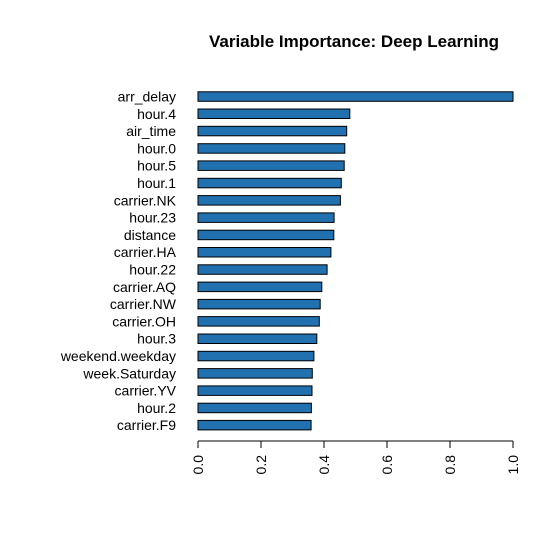 The height and width of the screenshot is (541, 553). What do you see at coordinates (255, 390) in the screenshot?
I see `bar-carrier.YV` at bounding box center [255, 390].